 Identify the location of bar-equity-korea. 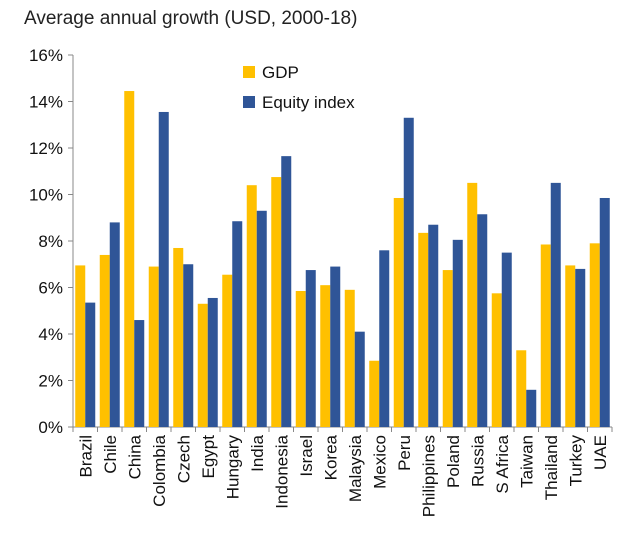
(335, 346).